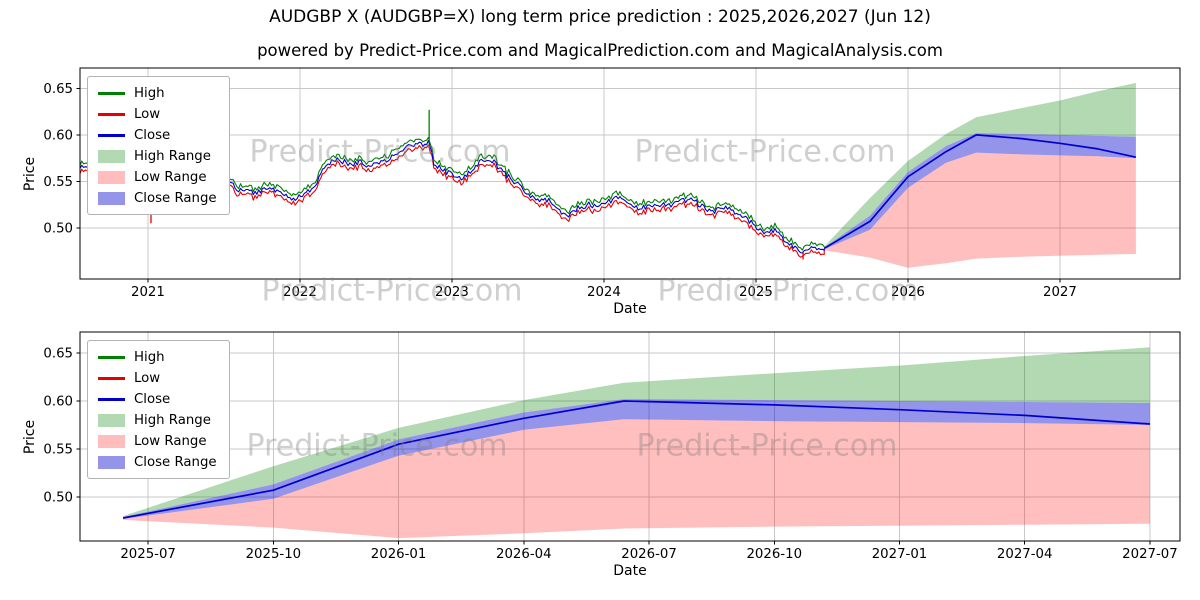 Image resolution: width=1200 pixels, height=600 pixels. What do you see at coordinates (756, 292) in the screenshot?
I see `x-tick-label: 2025` at bounding box center [756, 292].